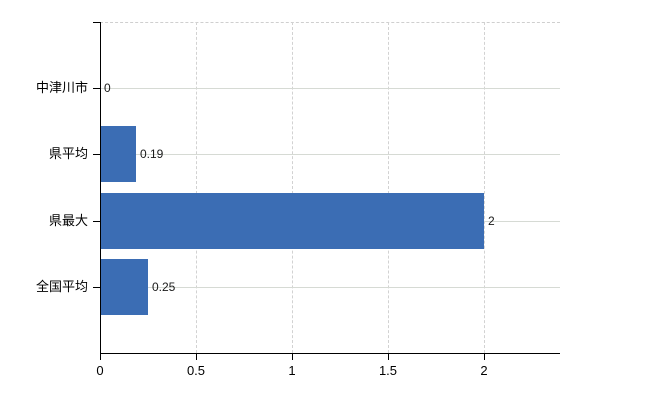 The width and height of the screenshot is (650, 400). I want to click on category-label: 中津川市, so click(61, 87).